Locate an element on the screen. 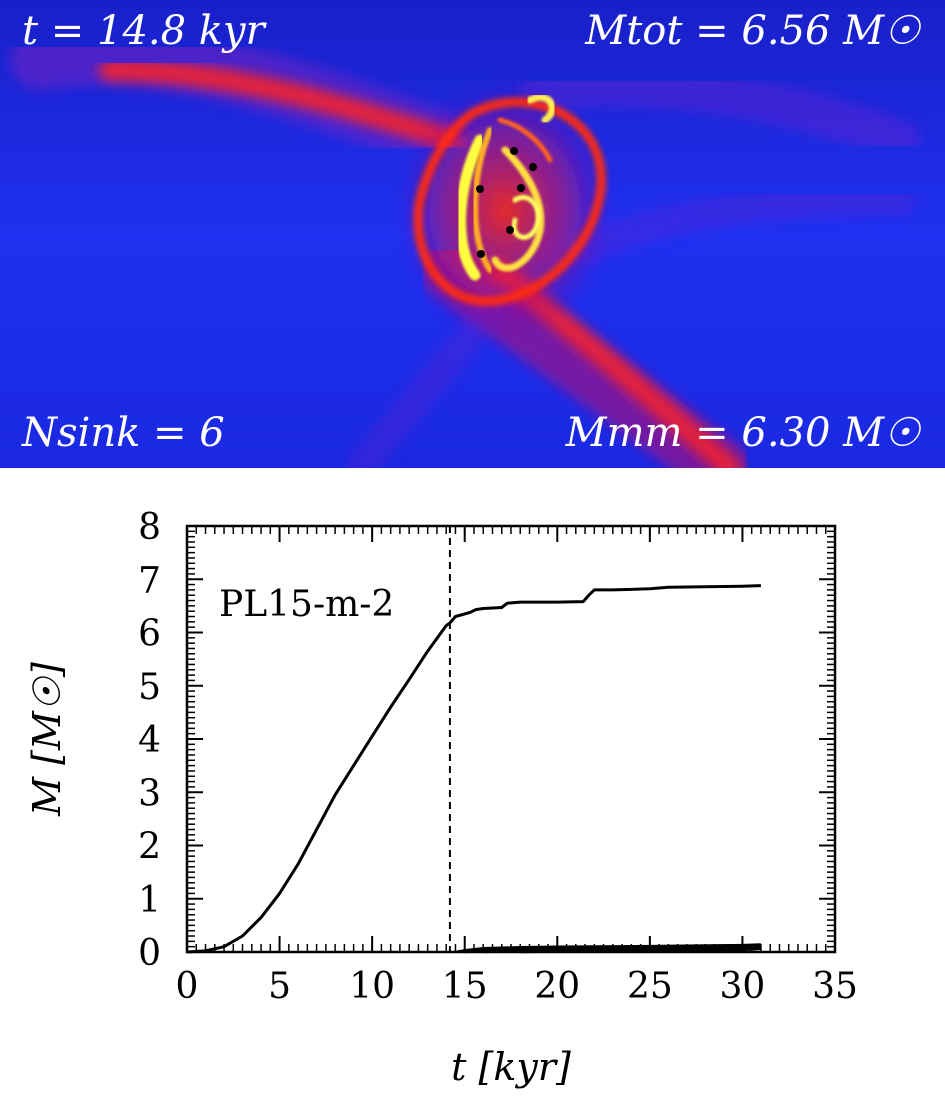 This screenshot has width=945, height=1102. x-tick-label: 35 is located at coordinates (835, 986).